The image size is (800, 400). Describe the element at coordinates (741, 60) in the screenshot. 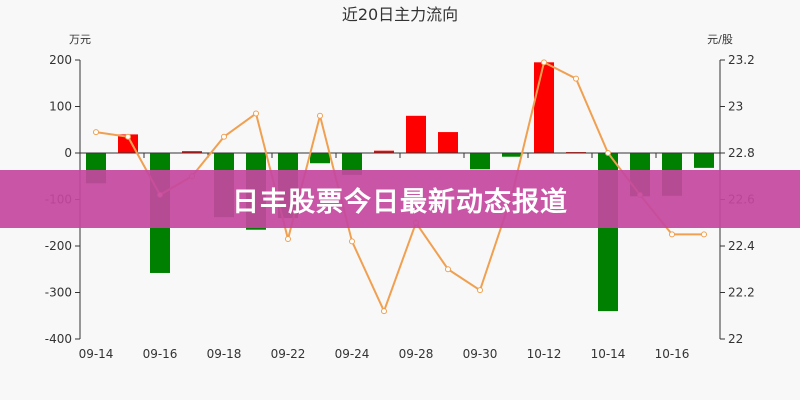

I see `right-tick-label: 23.2` at that location.